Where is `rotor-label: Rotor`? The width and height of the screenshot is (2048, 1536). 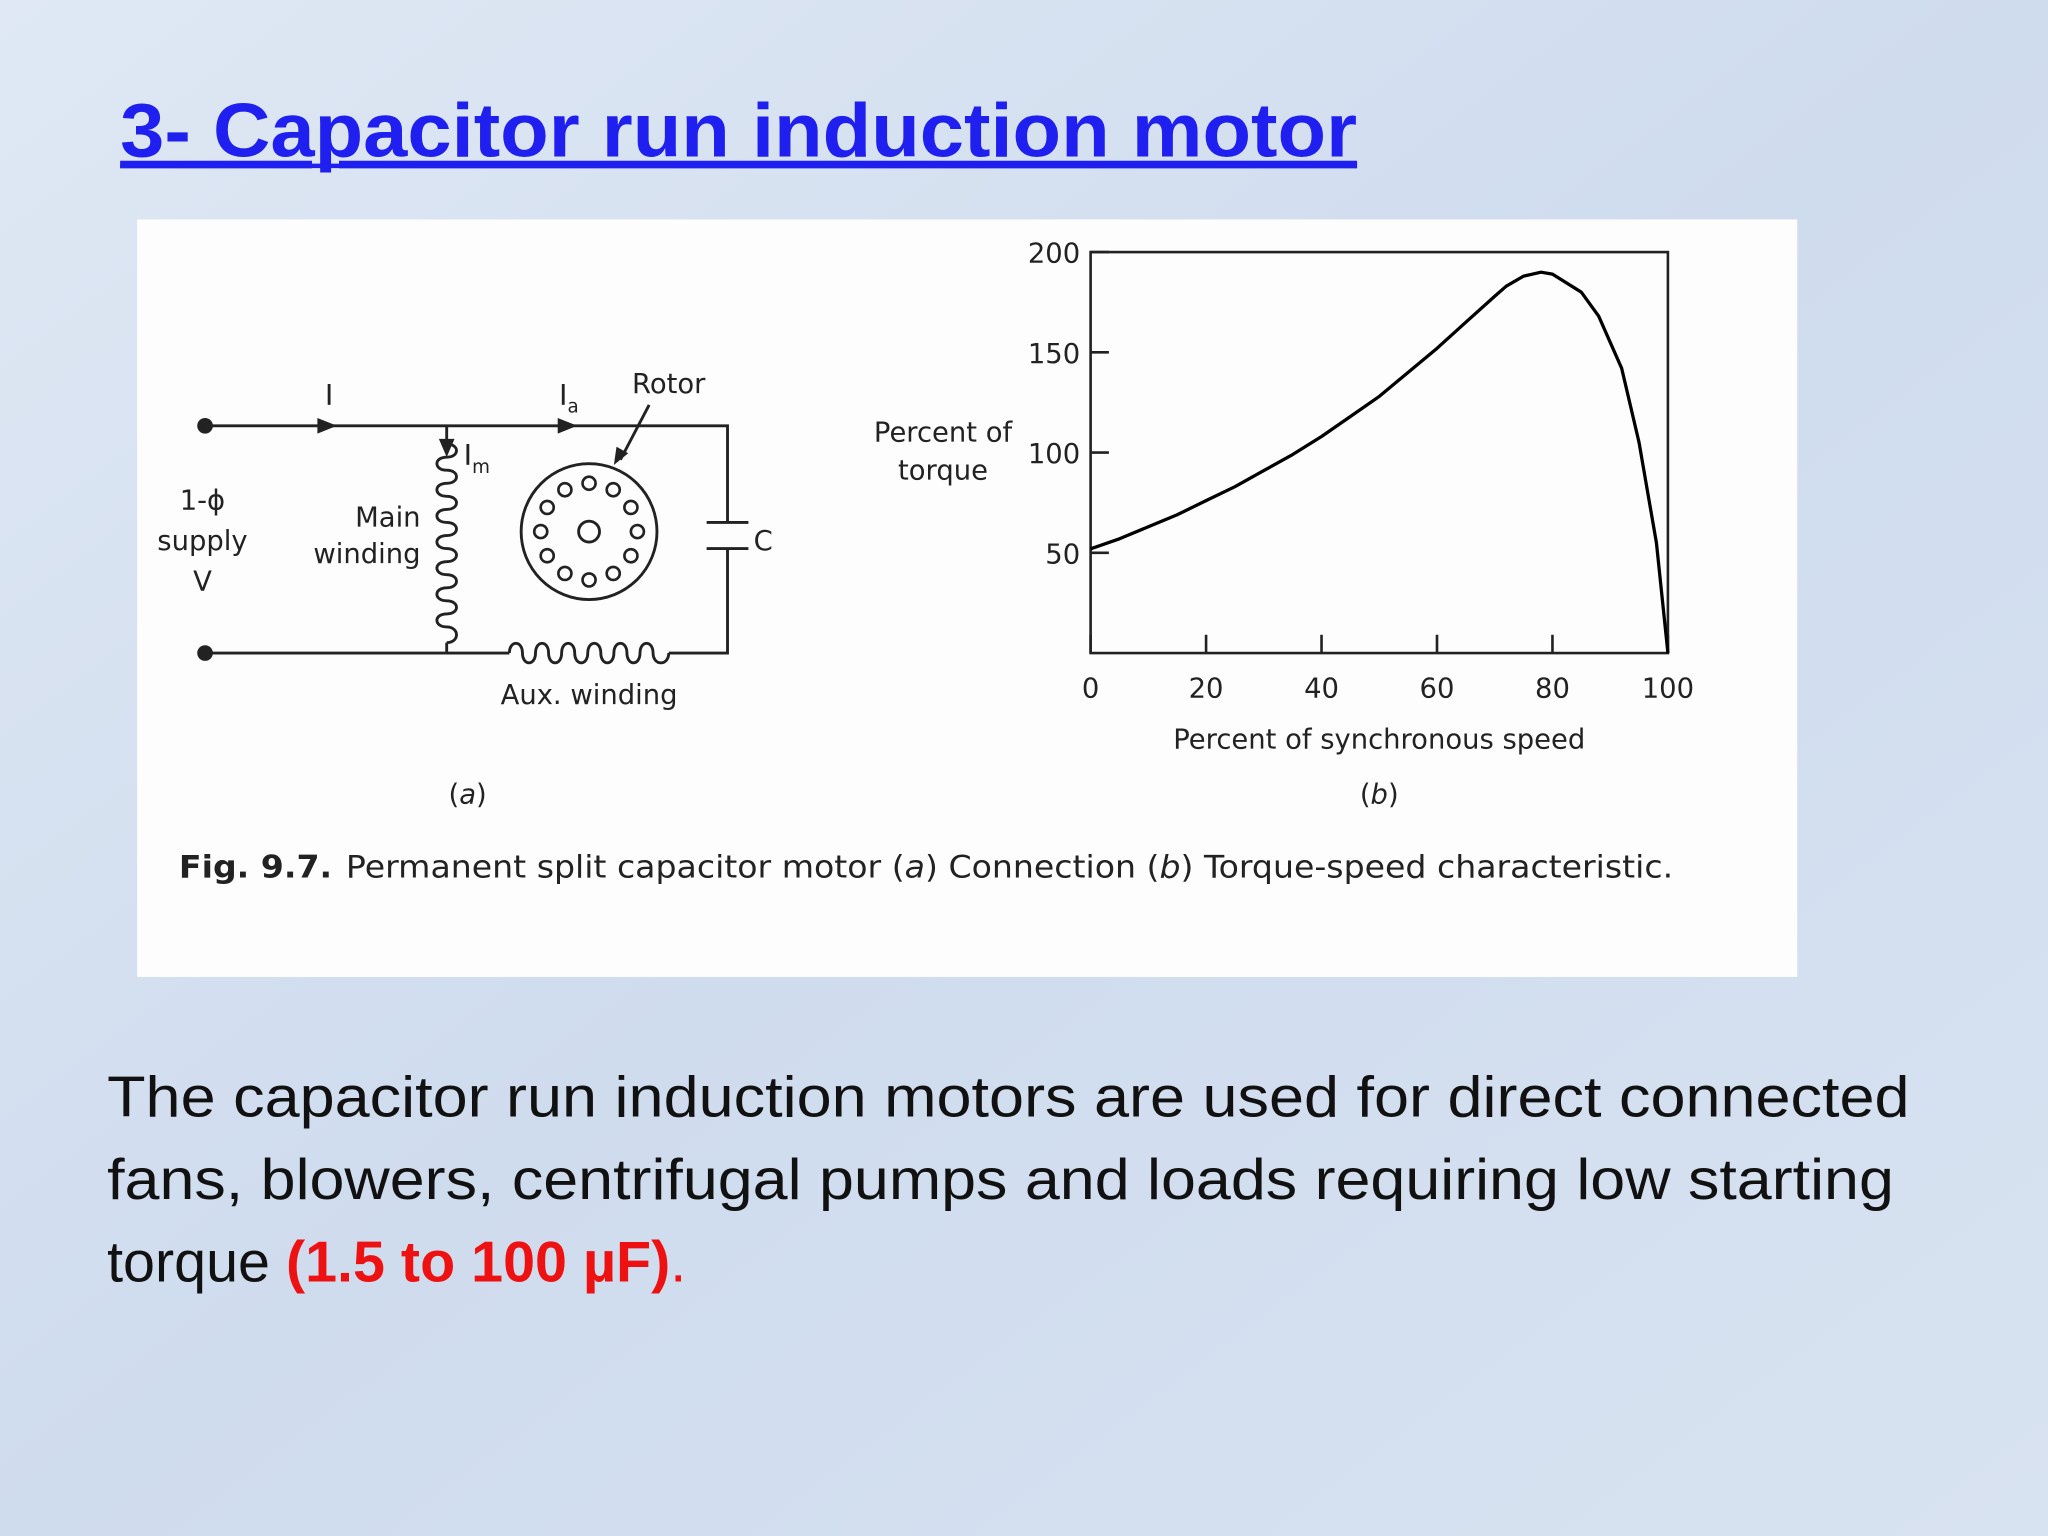 rotor-label: Rotor is located at coordinates (669, 384).